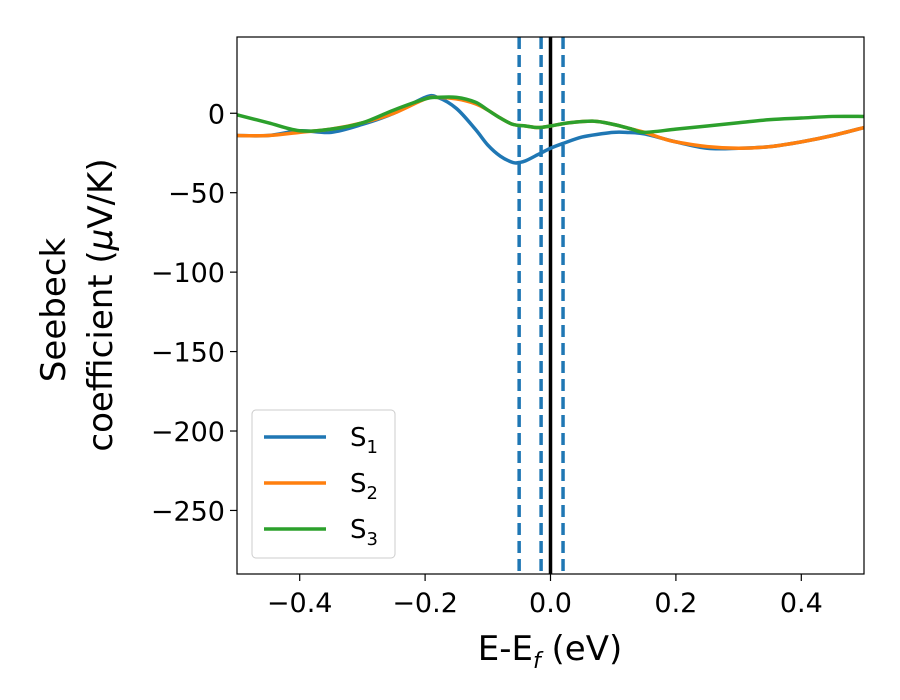 The width and height of the screenshot is (900, 700). Describe the element at coordinates (323, 484) in the screenshot. I see `legend: S1 S2 S3` at that location.